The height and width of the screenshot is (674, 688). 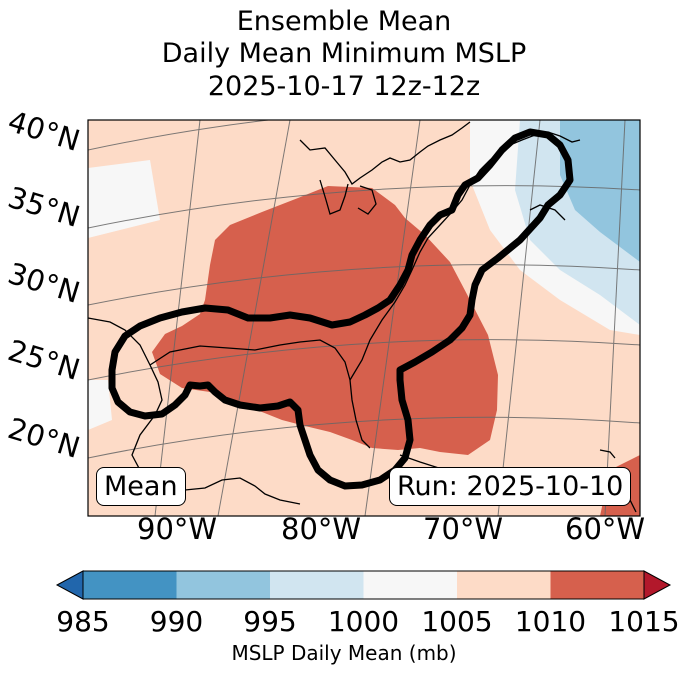 I want to click on lon-label-70w: 70°W, so click(x=463, y=529).